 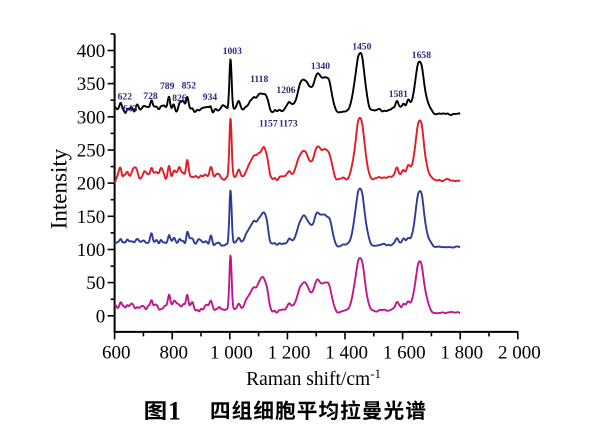 I want to click on svg-text: 643, so click(x=130, y=108).